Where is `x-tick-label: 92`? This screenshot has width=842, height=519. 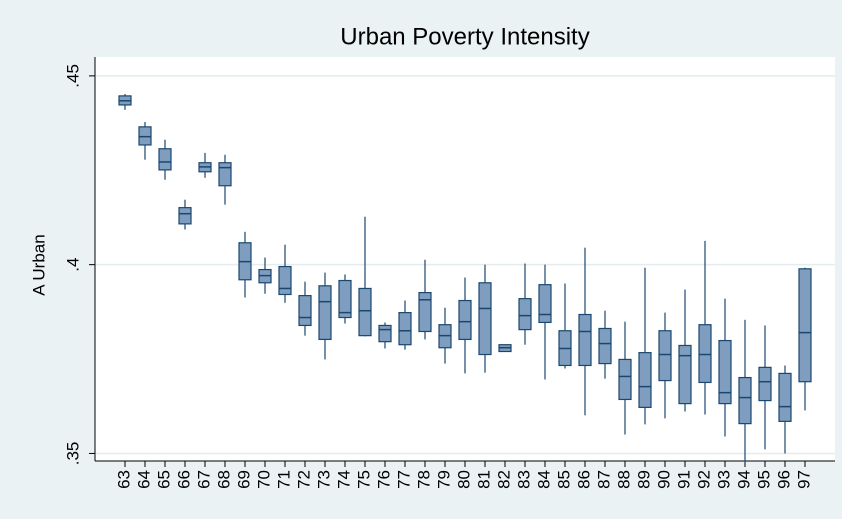
x-tick-label: 92 is located at coordinates (703, 479).